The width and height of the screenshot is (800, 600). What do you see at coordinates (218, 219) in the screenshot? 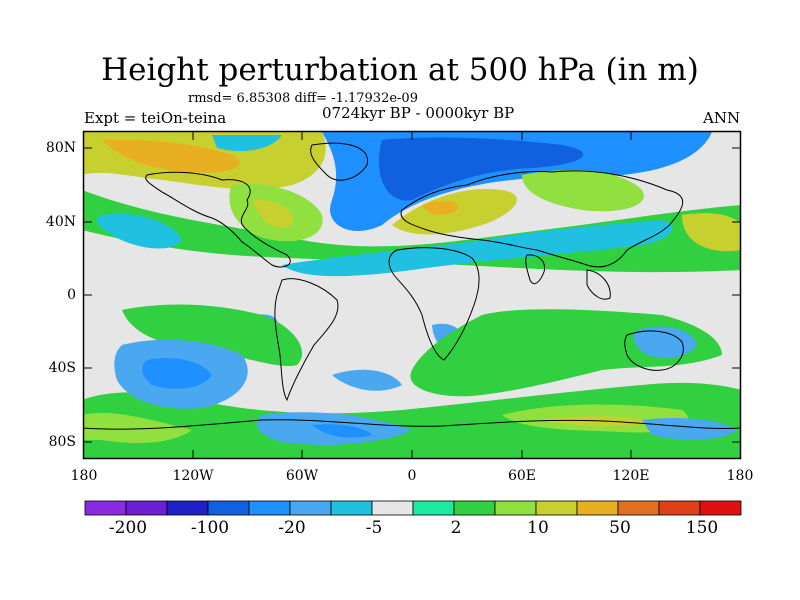
I see `coastline-north-america` at bounding box center [218, 219].